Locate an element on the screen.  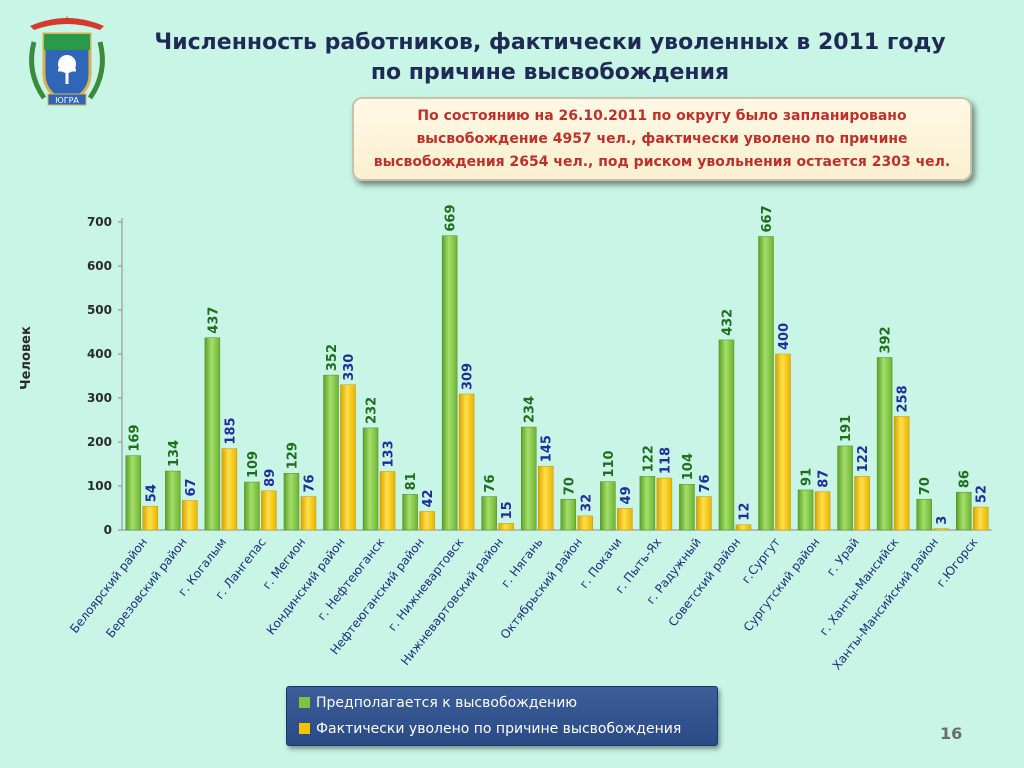
x-tick-label: г.Сургут is located at coordinates (761, 560).